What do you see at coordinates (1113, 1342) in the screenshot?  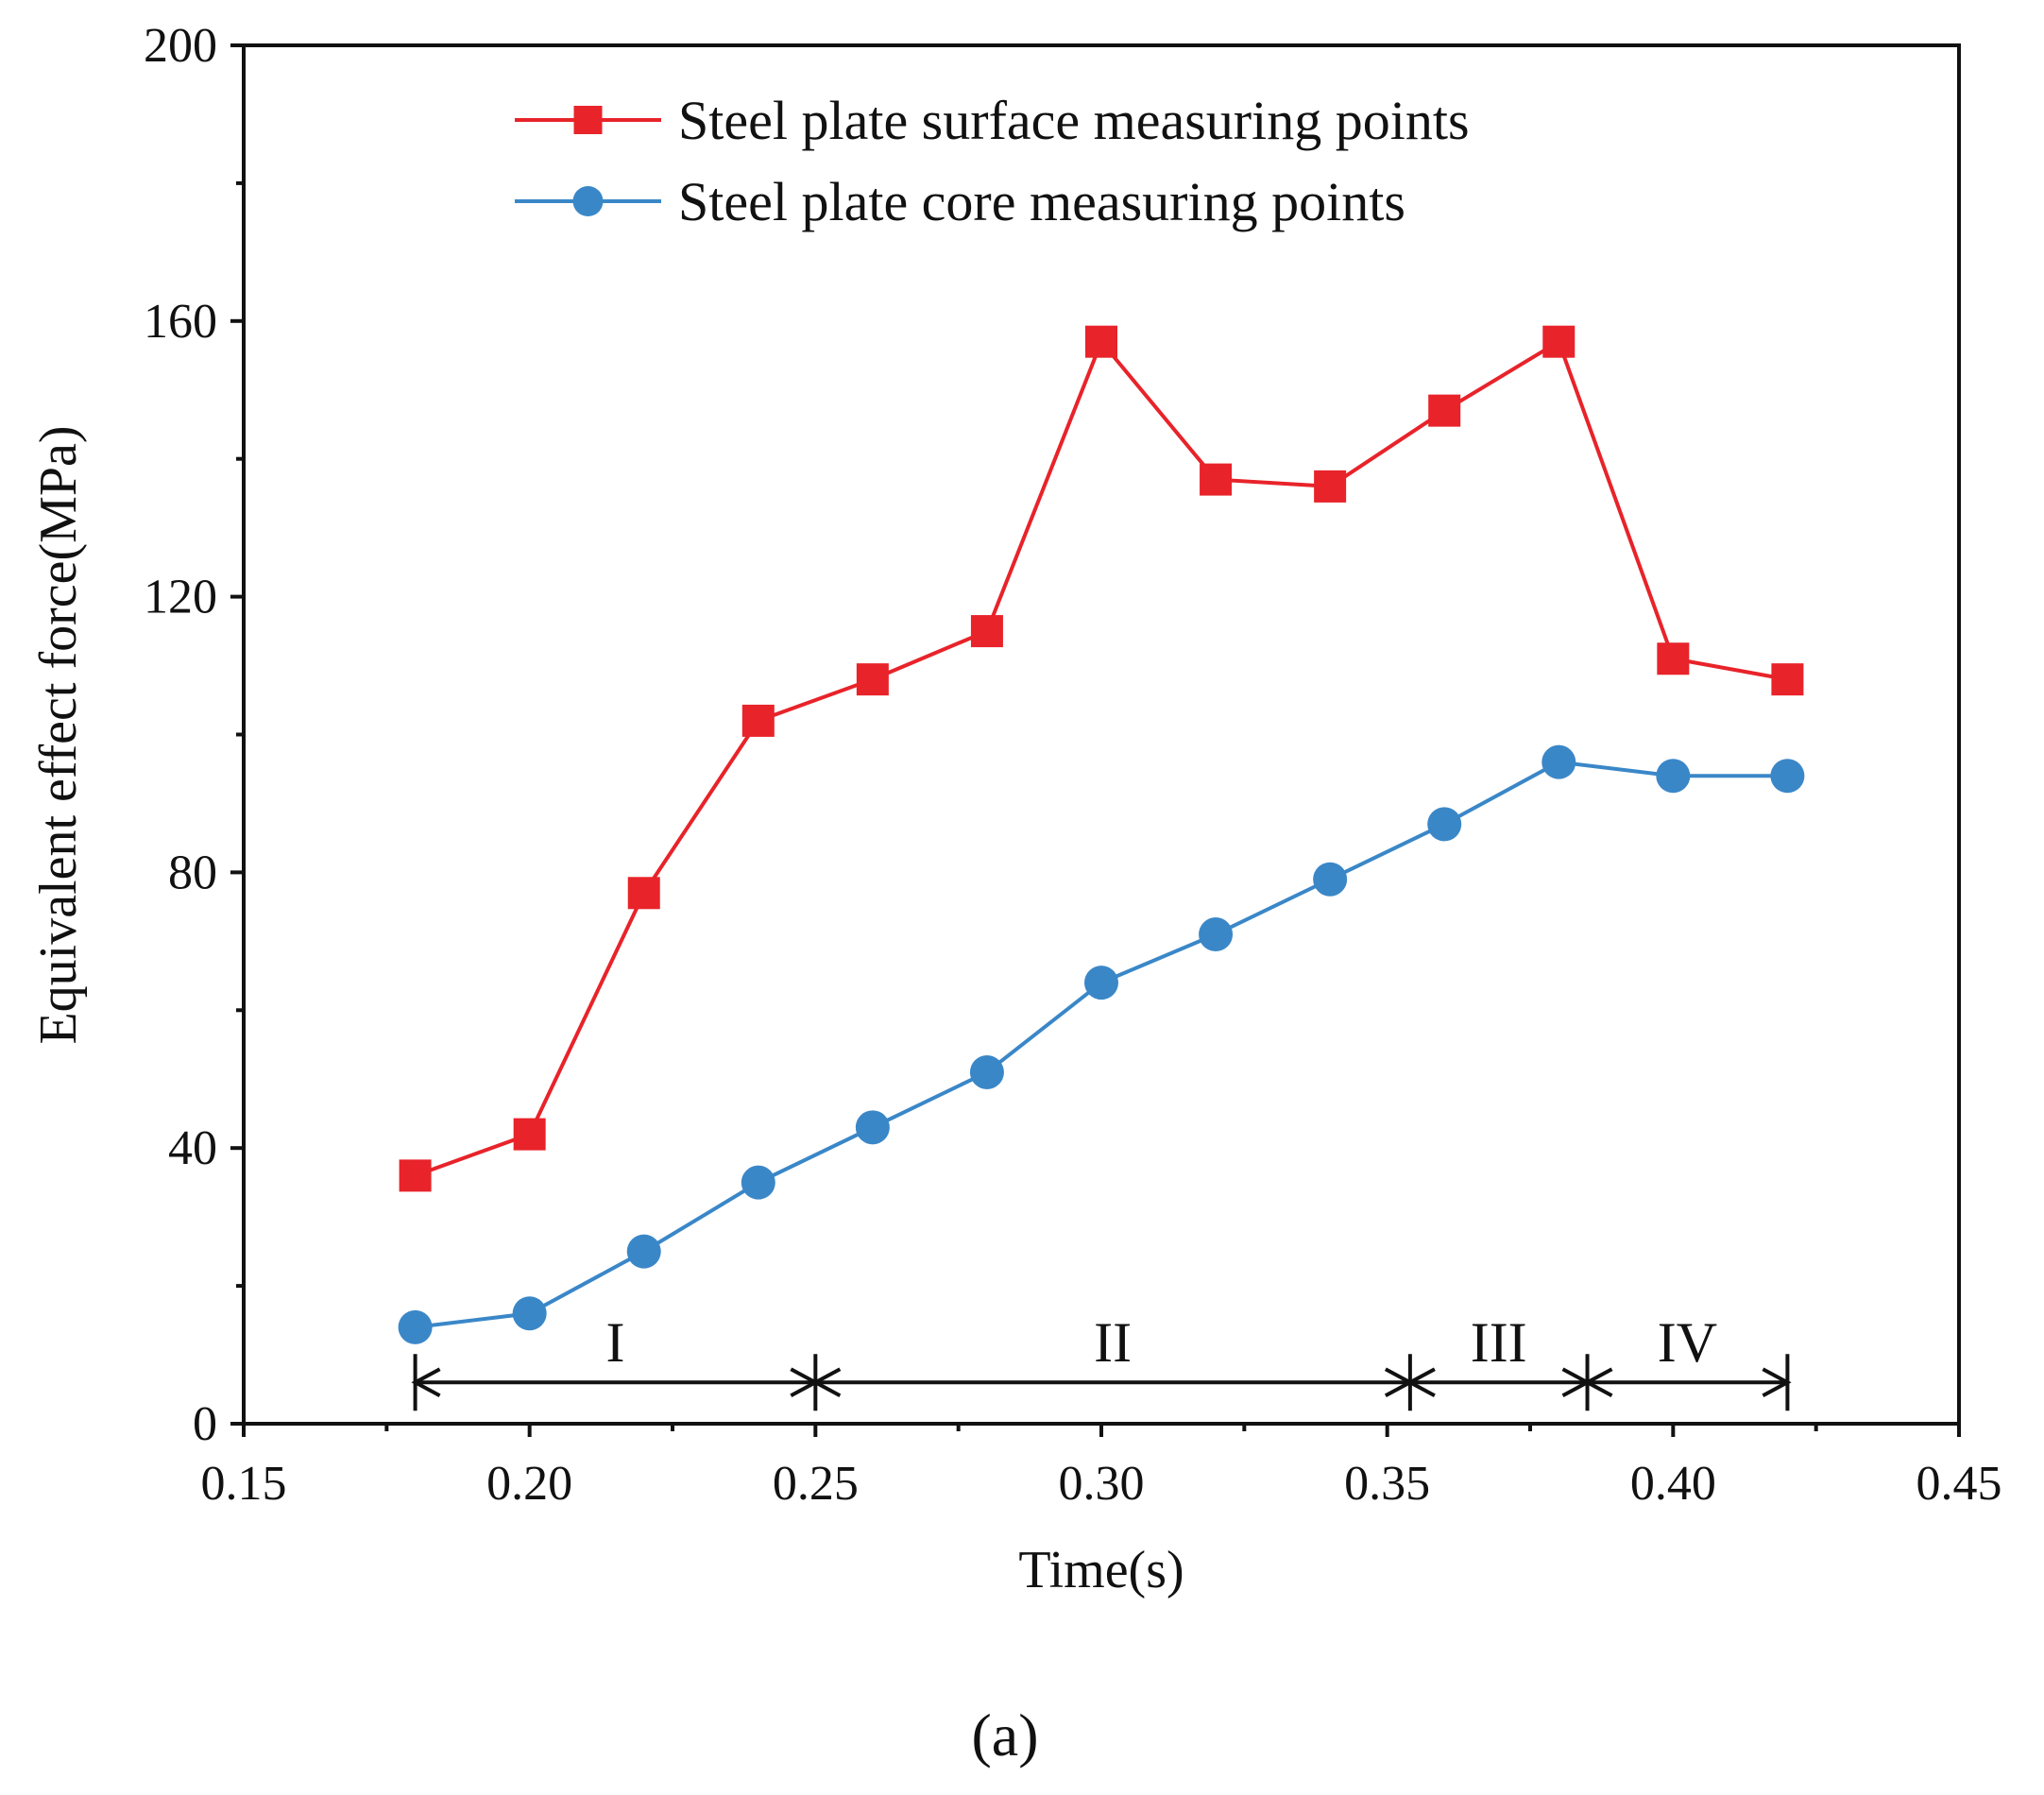 I see `phase-label: II` at bounding box center [1113, 1342].